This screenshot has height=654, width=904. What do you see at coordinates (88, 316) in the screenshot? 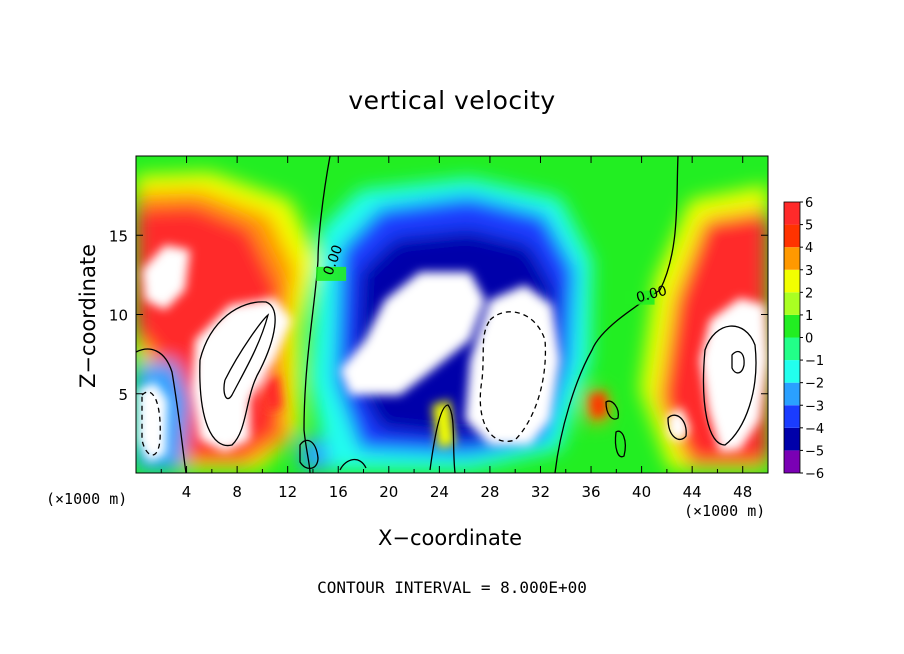
I see `y-axis-label: Z−coordinate` at bounding box center [88, 316].